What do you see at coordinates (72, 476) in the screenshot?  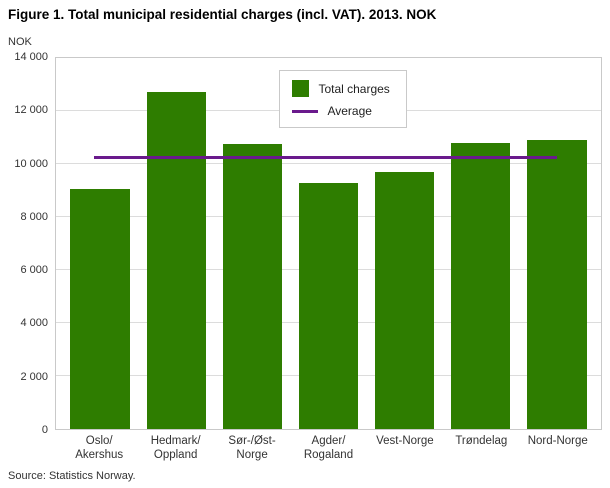 I see `source-note: Source: Statistics Norway.` at bounding box center [72, 476].